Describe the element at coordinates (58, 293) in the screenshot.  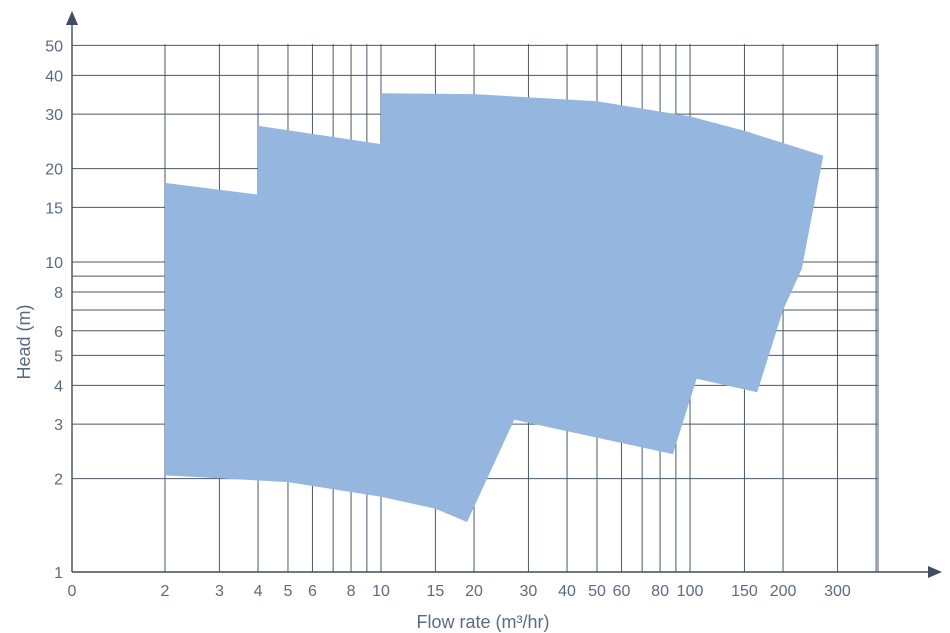
I see `y-tick-label: 8` at that location.